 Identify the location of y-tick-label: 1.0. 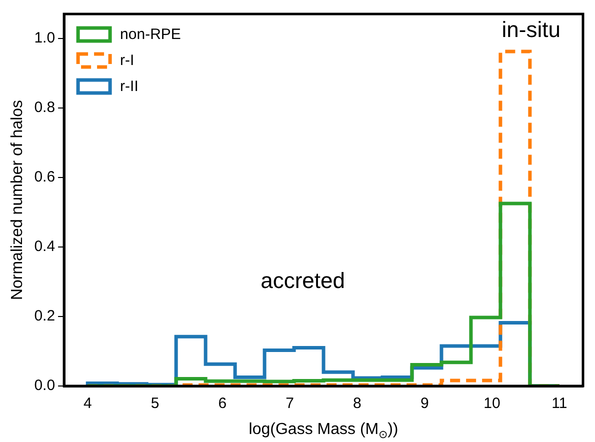
(45, 37).